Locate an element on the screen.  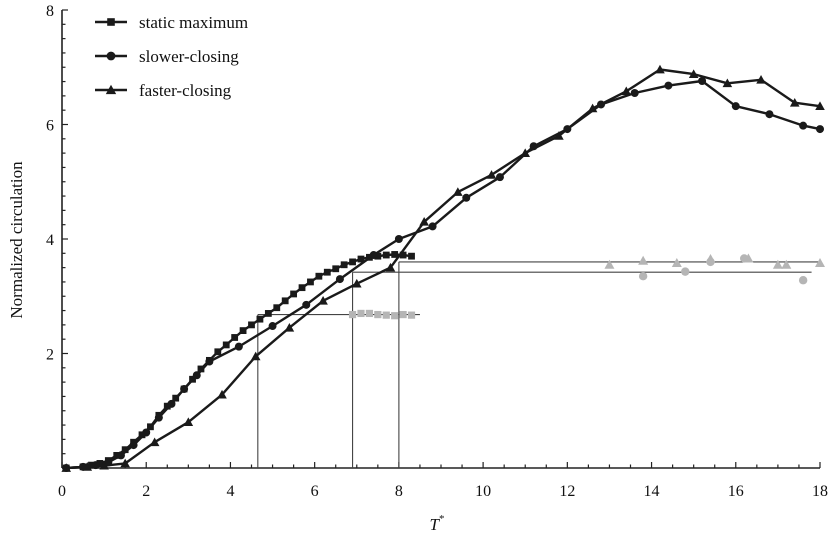
x-tick-label: 18 is located at coordinates (820, 491).